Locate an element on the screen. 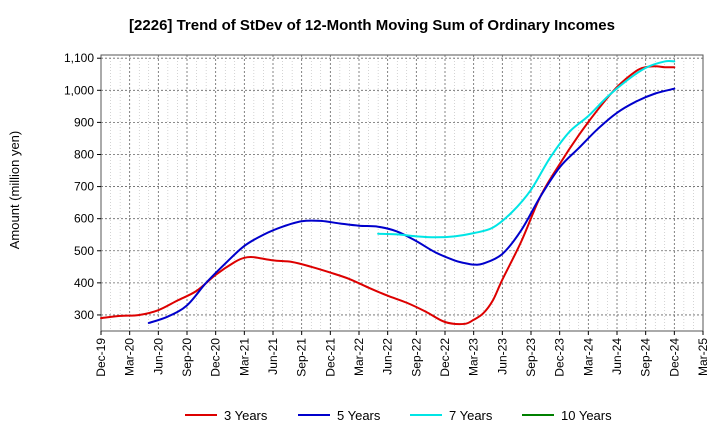 The height and width of the screenshot is (440, 720). x-tick-label: Dec-21 is located at coordinates (330, 357).